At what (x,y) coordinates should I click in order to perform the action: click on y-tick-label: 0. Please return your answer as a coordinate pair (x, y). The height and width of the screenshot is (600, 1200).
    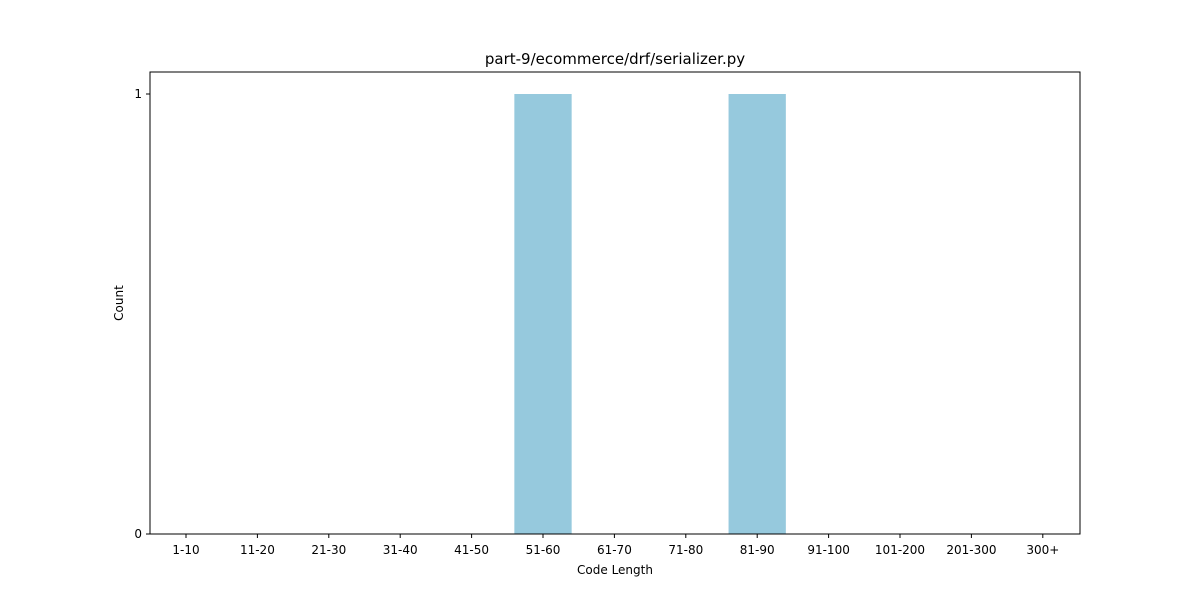
    Looking at the image, I should click on (138, 534).